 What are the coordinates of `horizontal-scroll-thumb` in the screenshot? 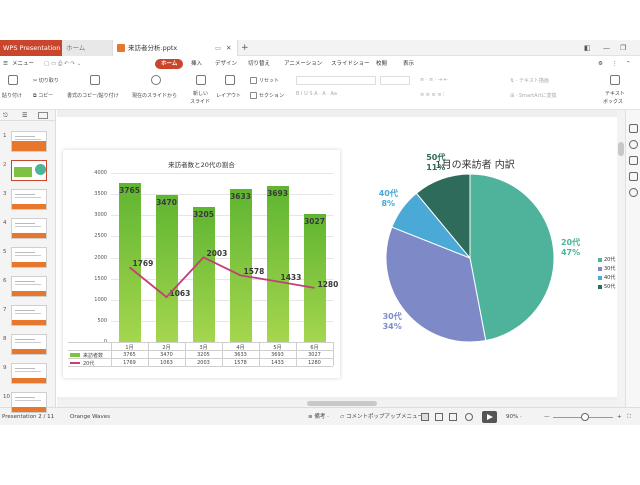 It's located at (342, 403).